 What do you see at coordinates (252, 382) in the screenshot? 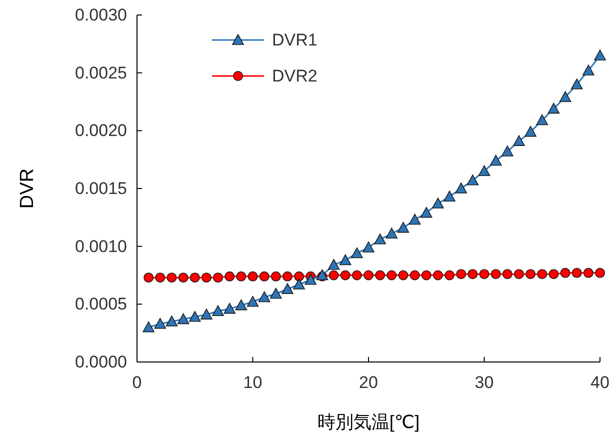
I see `x-tick-label: 10` at bounding box center [252, 382].